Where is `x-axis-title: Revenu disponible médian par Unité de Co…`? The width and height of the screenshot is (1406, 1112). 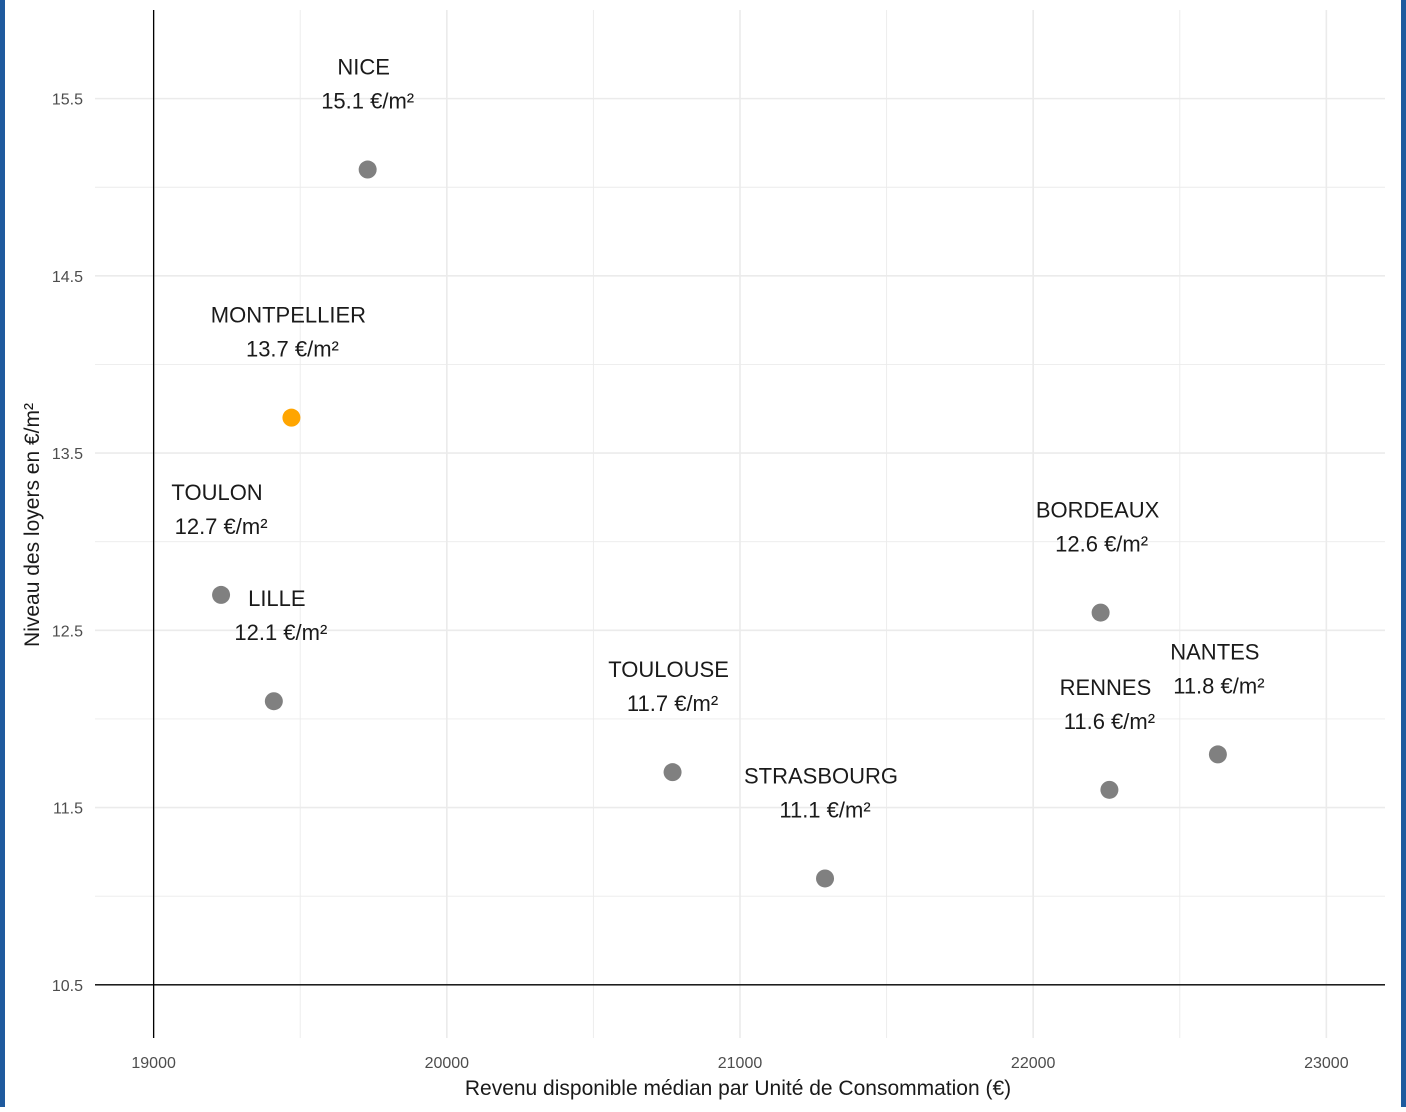
x-axis-title: Revenu disponible médian par Unité de Co… is located at coordinates (738, 1088).